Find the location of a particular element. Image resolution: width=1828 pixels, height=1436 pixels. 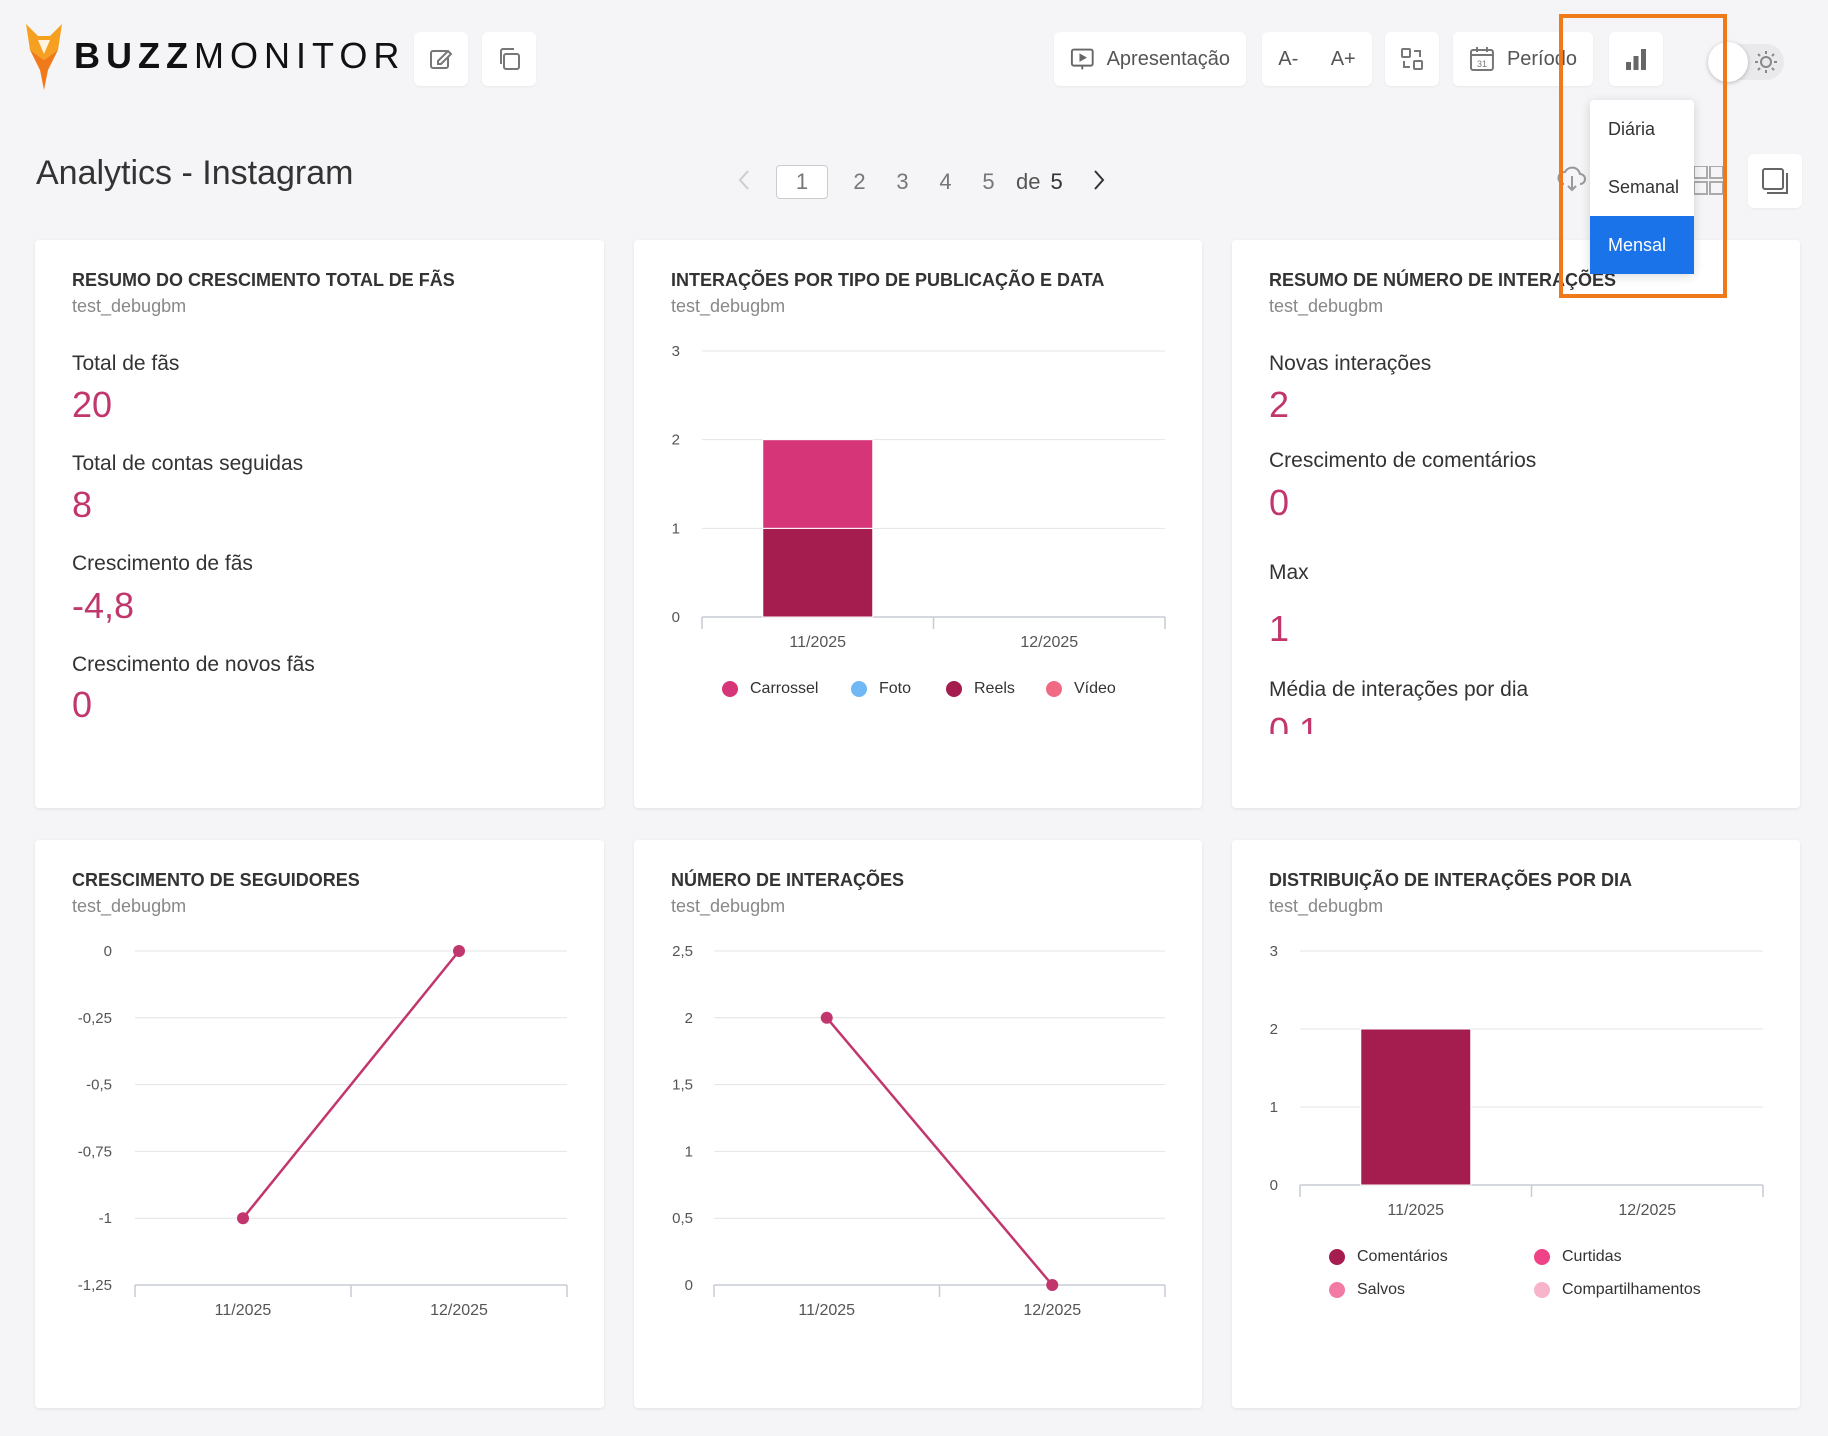

legend-item: Salvos is located at coordinates (1367, 1290).